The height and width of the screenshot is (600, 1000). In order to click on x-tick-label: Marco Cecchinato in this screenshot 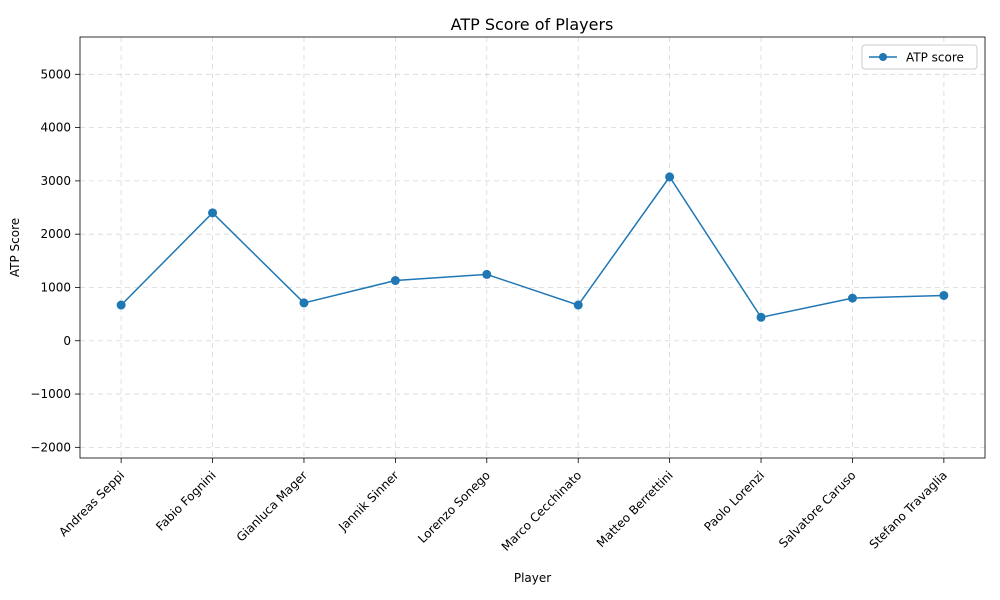, I will do `click(542, 511)`.